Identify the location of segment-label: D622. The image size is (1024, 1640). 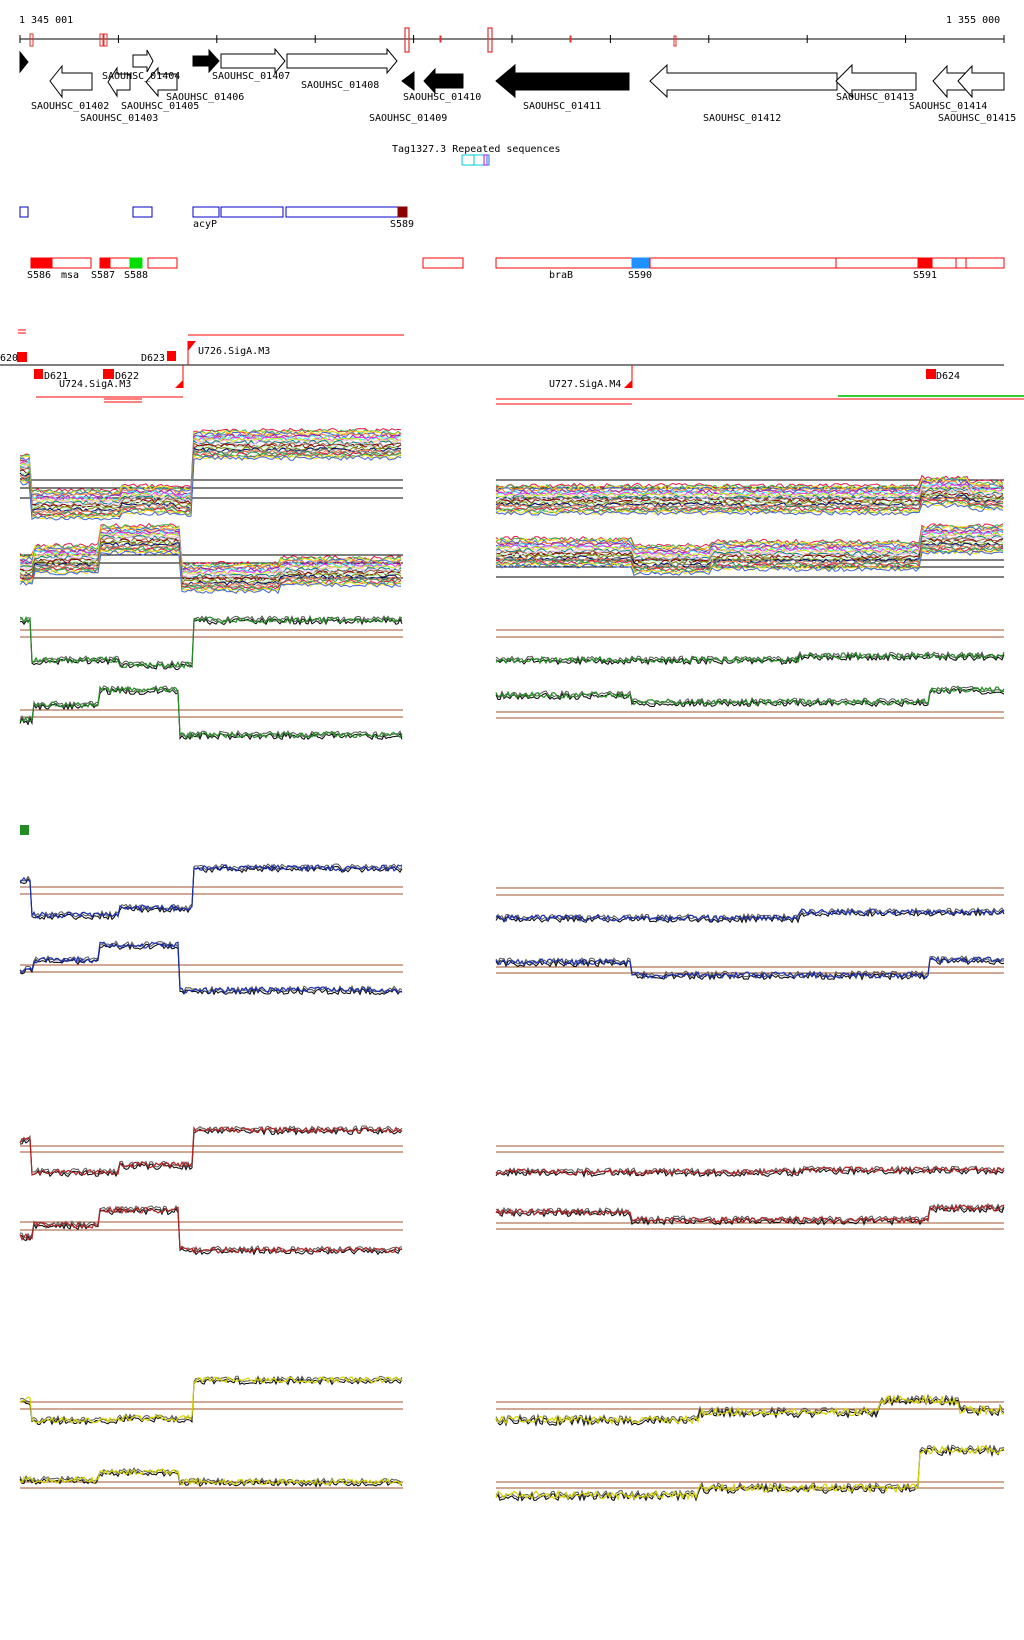
(127, 376).